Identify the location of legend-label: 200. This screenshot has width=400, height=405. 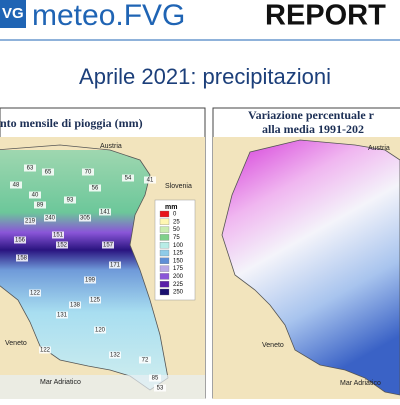
(178, 277).